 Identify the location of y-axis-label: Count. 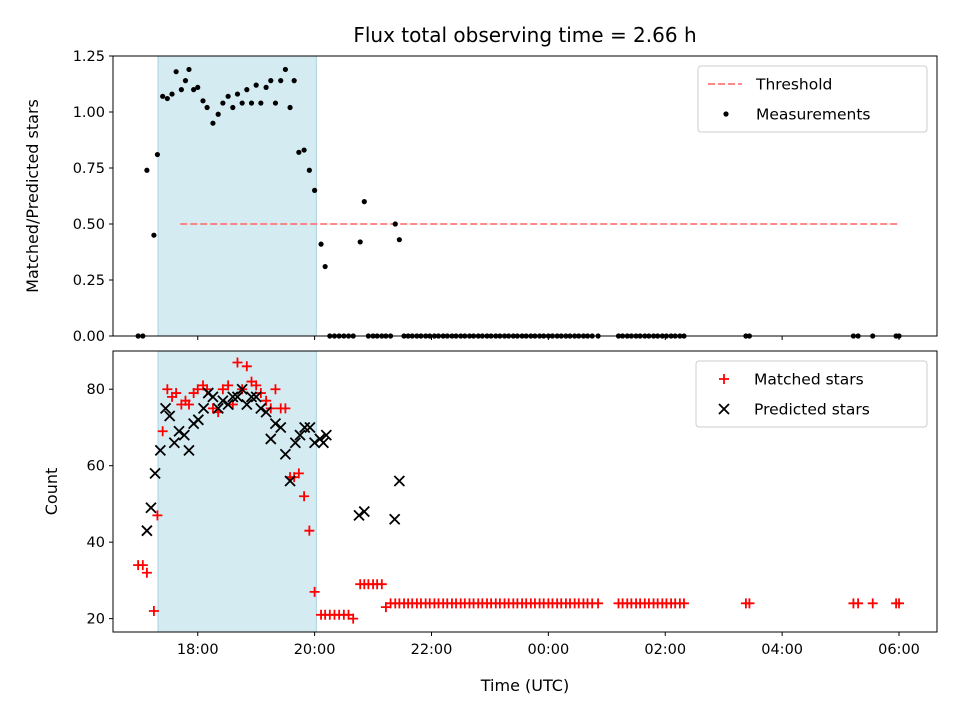
(51, 492).